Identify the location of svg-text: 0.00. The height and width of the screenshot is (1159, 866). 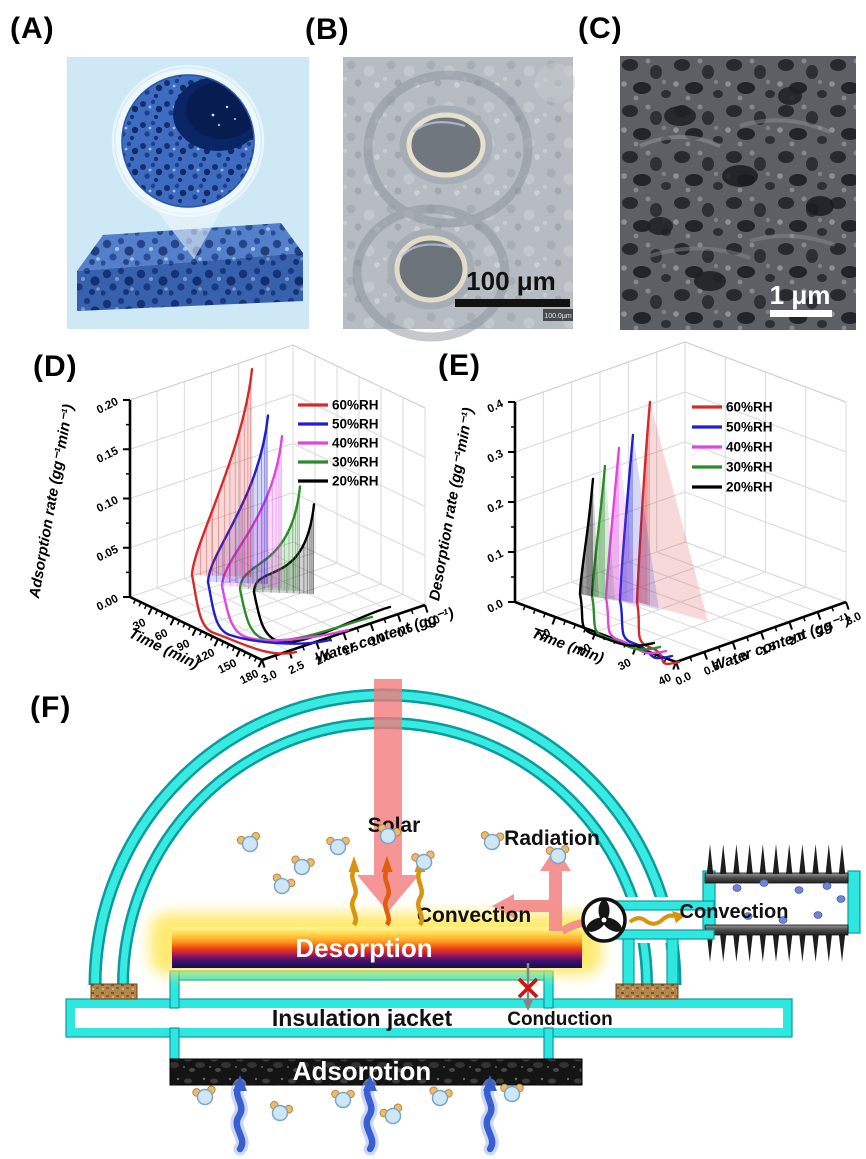
(107, 603).